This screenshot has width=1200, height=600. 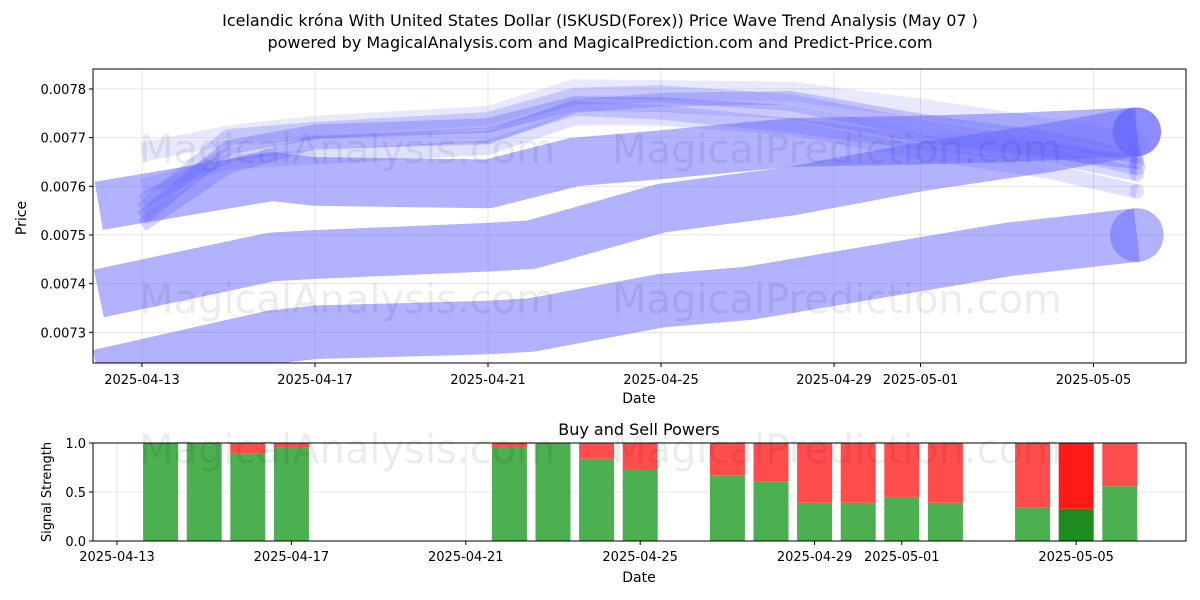 What do you see at coordinates (64, 187) in the screenshot?
I see `price-y-tick-label: 0.0076` at bounding box center [64, 187].